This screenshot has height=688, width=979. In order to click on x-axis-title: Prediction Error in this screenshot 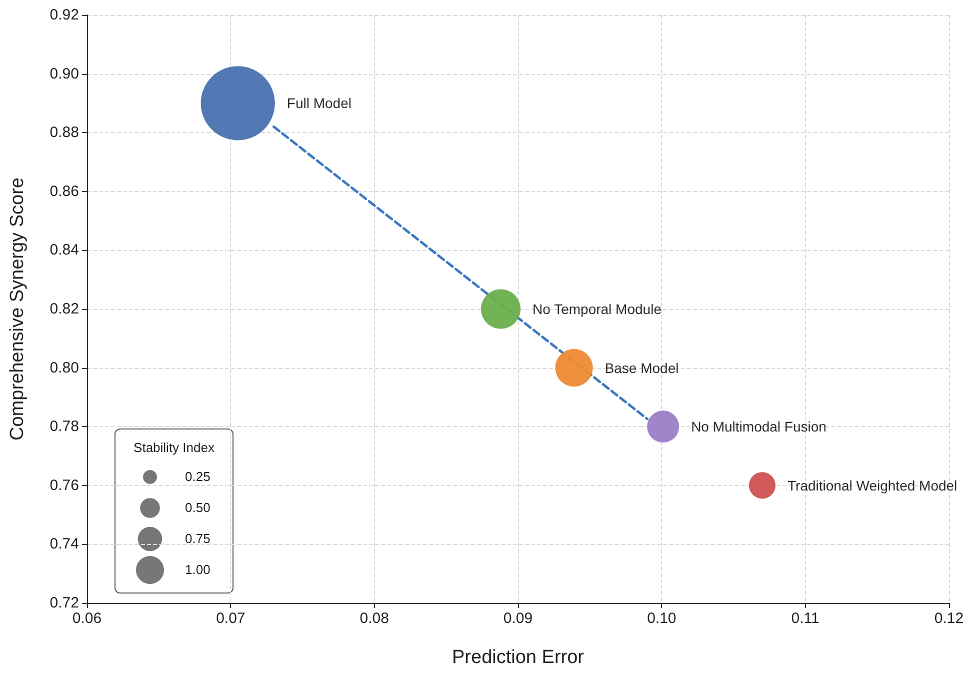, I will do `click(518, 657)`.